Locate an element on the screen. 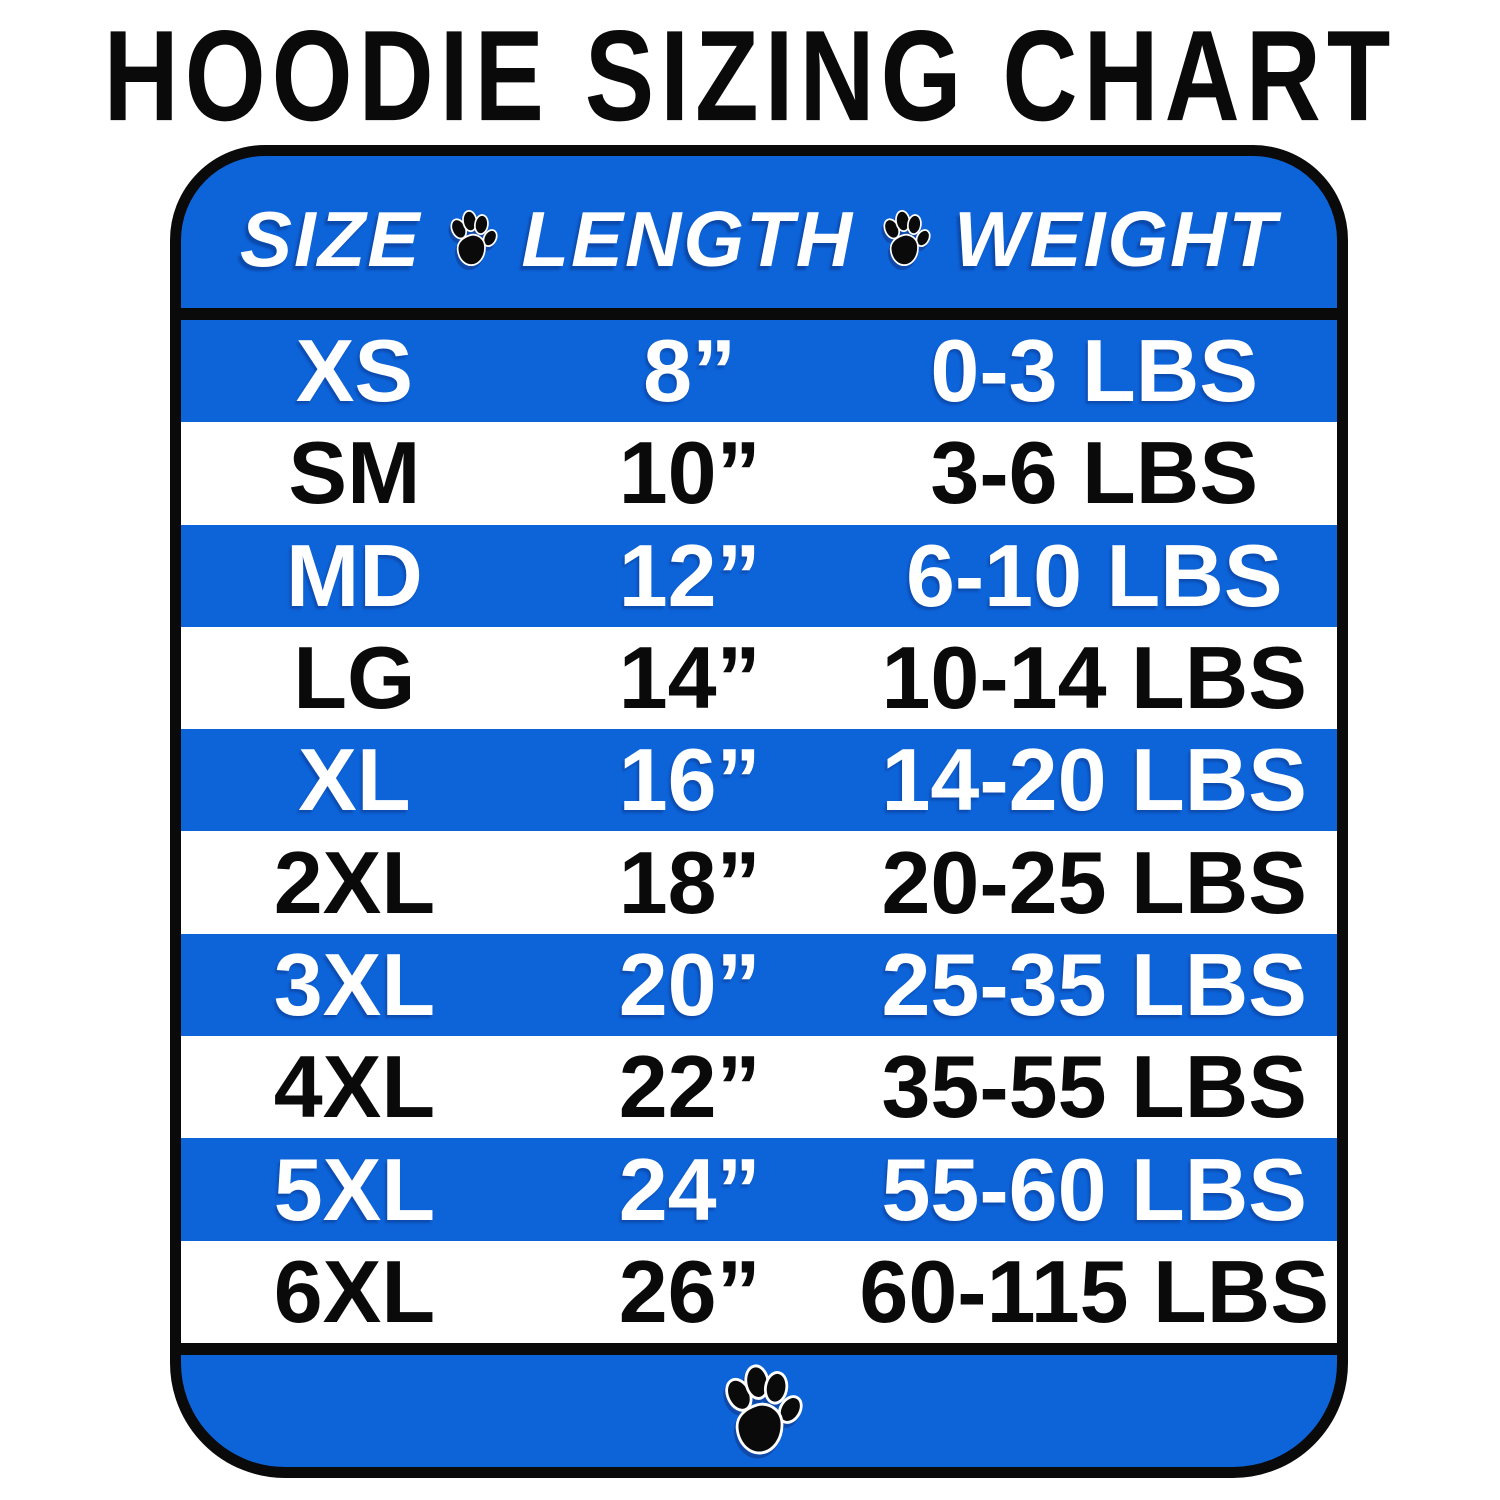 This screenshot has height=1500, width=1500. weight-cell: 0-3 LBS is located at coordinates (1094, 371).